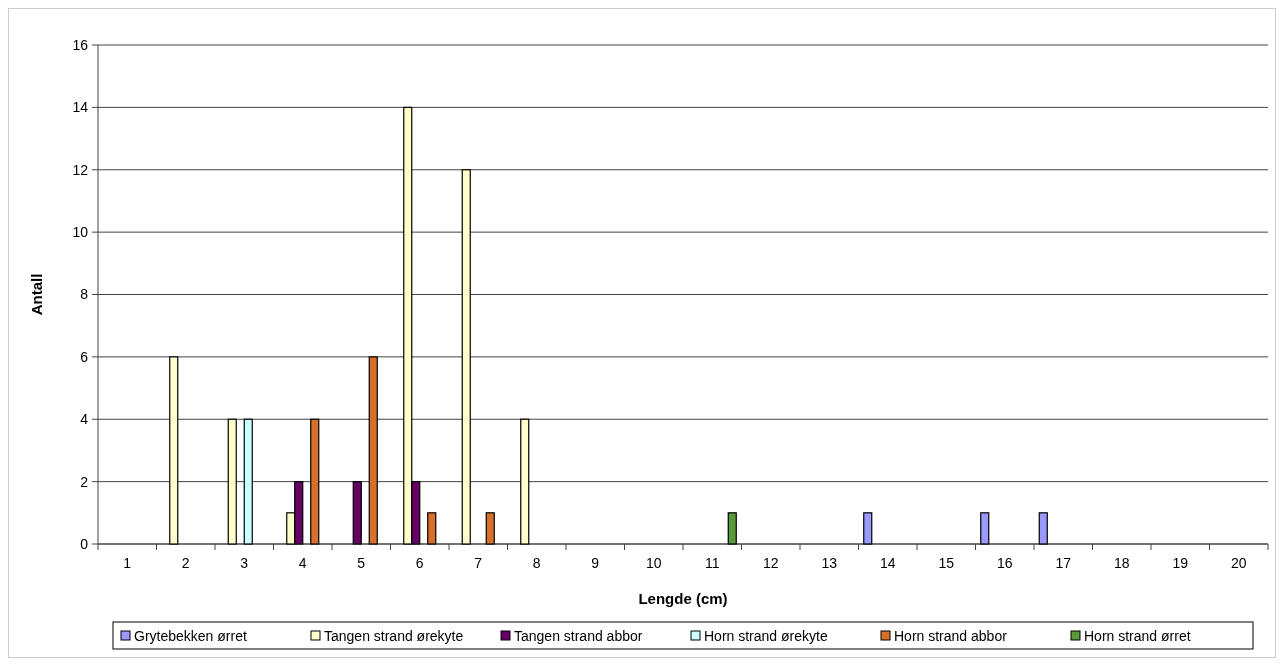  Describe the element at coordinates (84, 543) in the screenshot. I see `y-tick-label: 0` at that location.